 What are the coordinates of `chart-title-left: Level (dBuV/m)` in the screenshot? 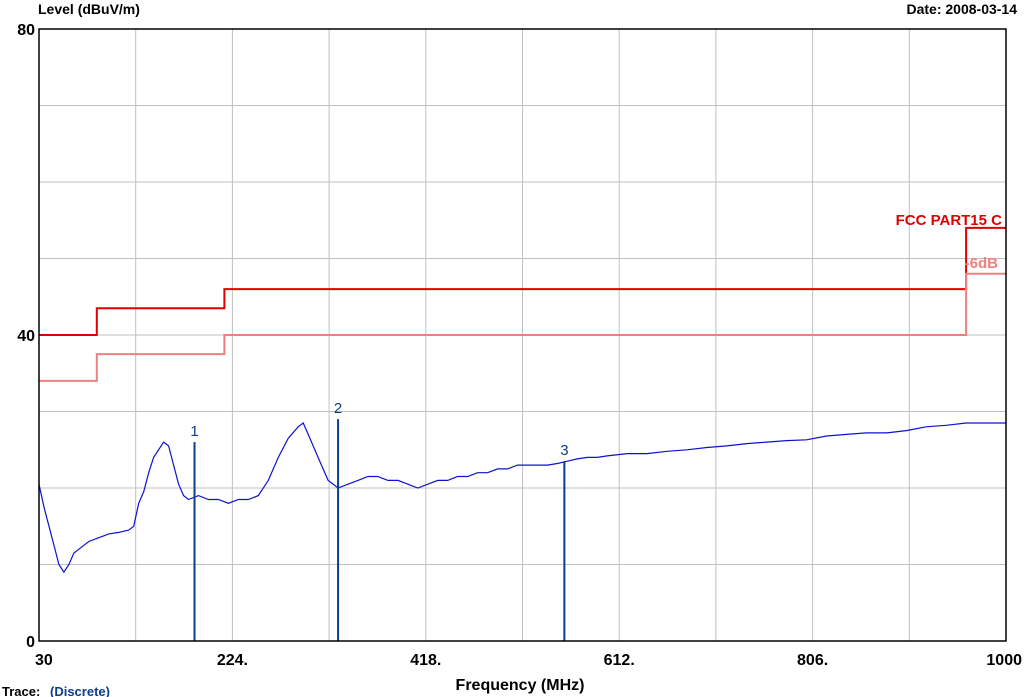 It's located at (89, 9).